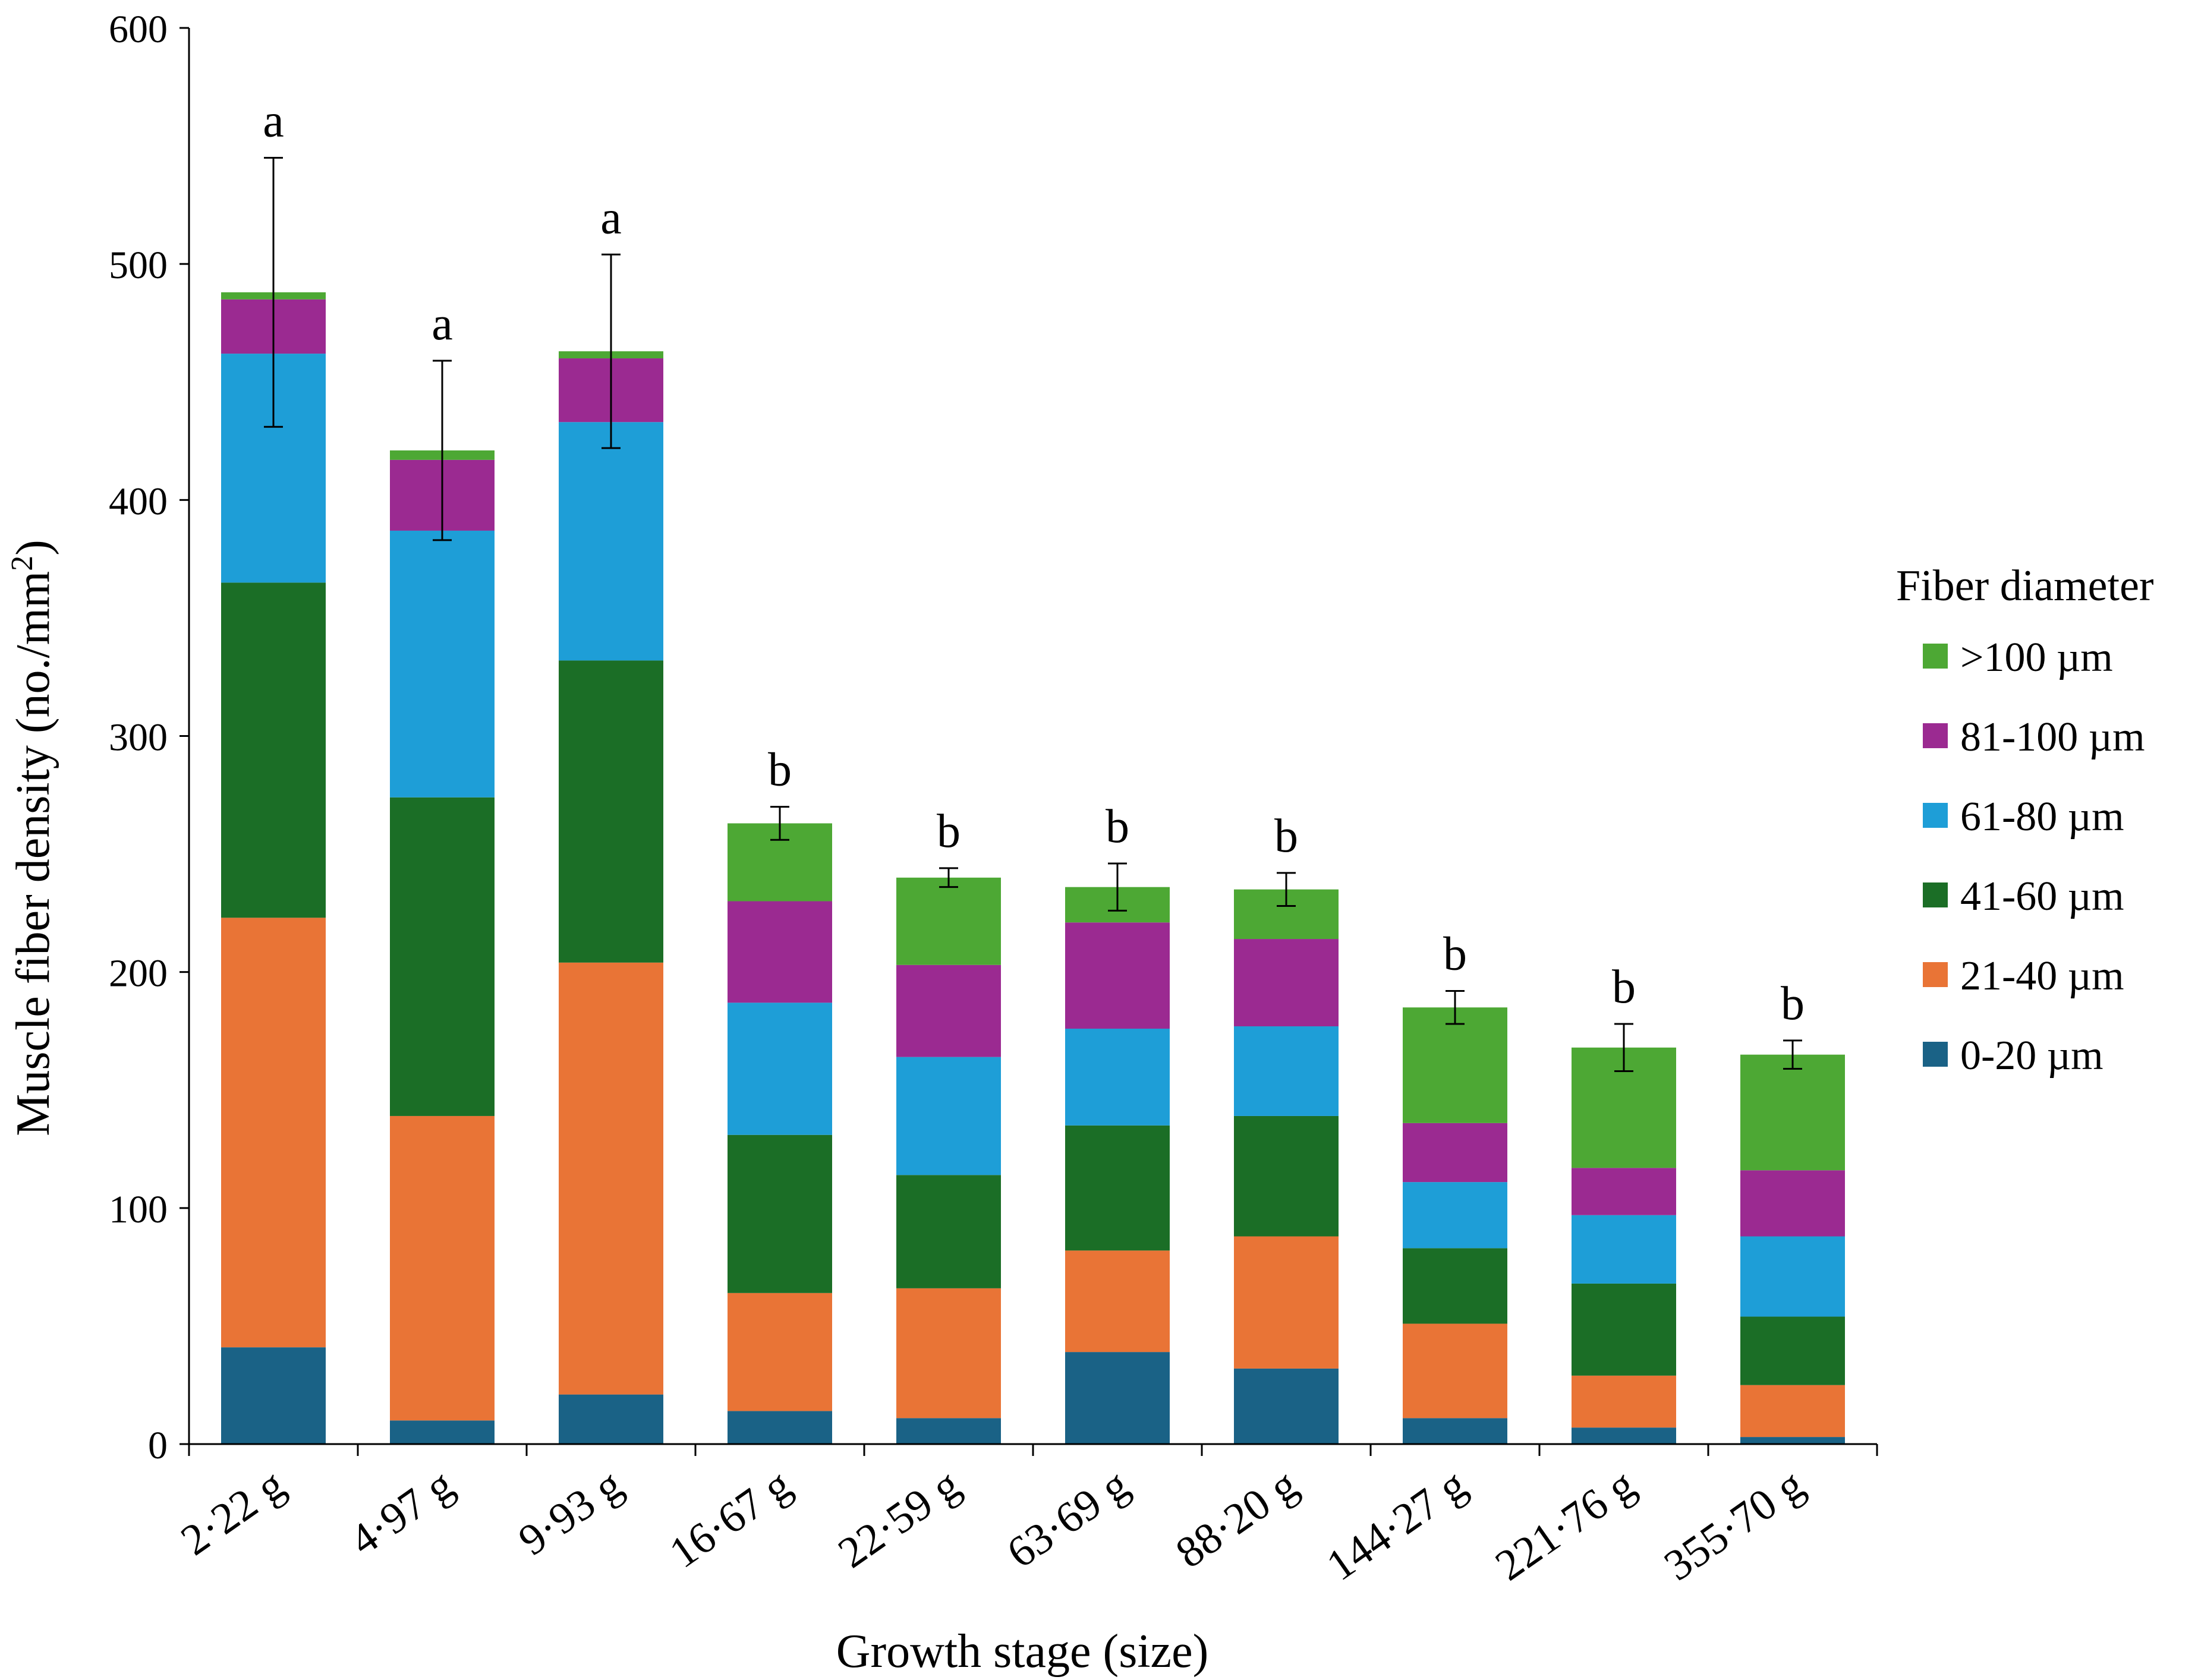 This screenshot has height=1680, width=2198. Describe the element at coordinates (233, 1513) in the screenshot. I see `x-tick-label: 2·22 g` at that location.